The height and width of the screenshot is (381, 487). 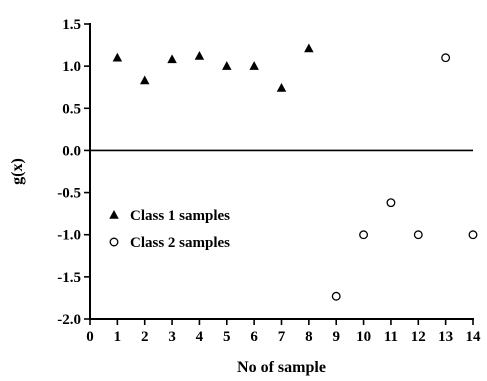 I want to click on legend-label-class-1: Class 1 samples, so click(x=180, y=216).